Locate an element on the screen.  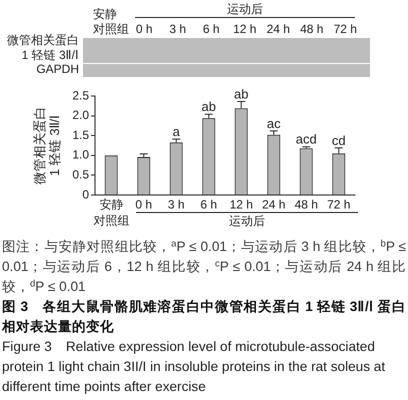
y-tick-label: 0.5 is located at coordinates (81, 175).